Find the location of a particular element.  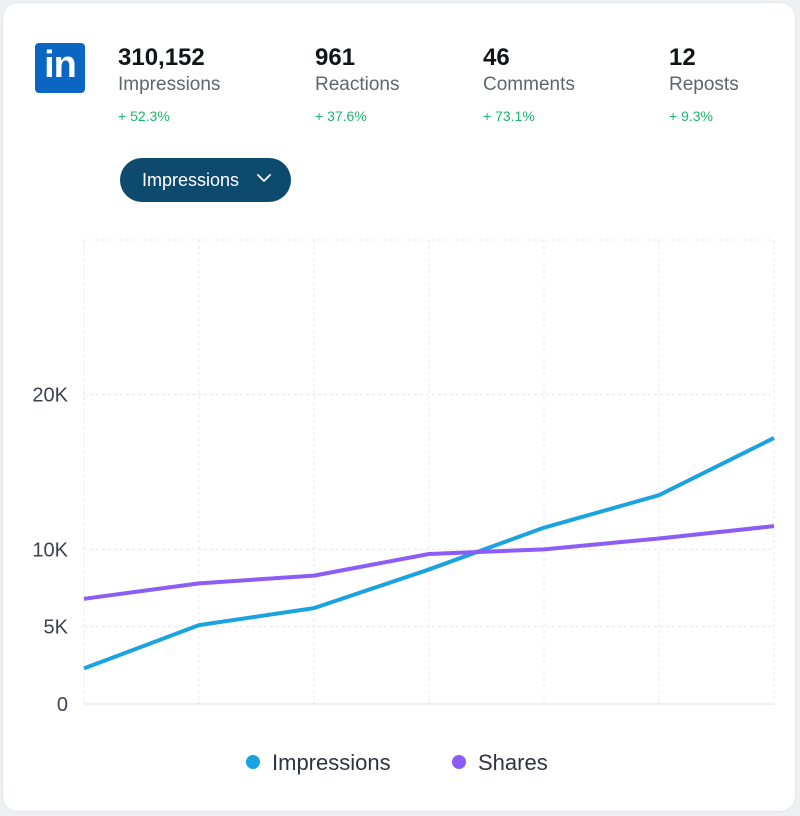

metric-dropdown-label: Impressions is located at coordinates (191, 180).